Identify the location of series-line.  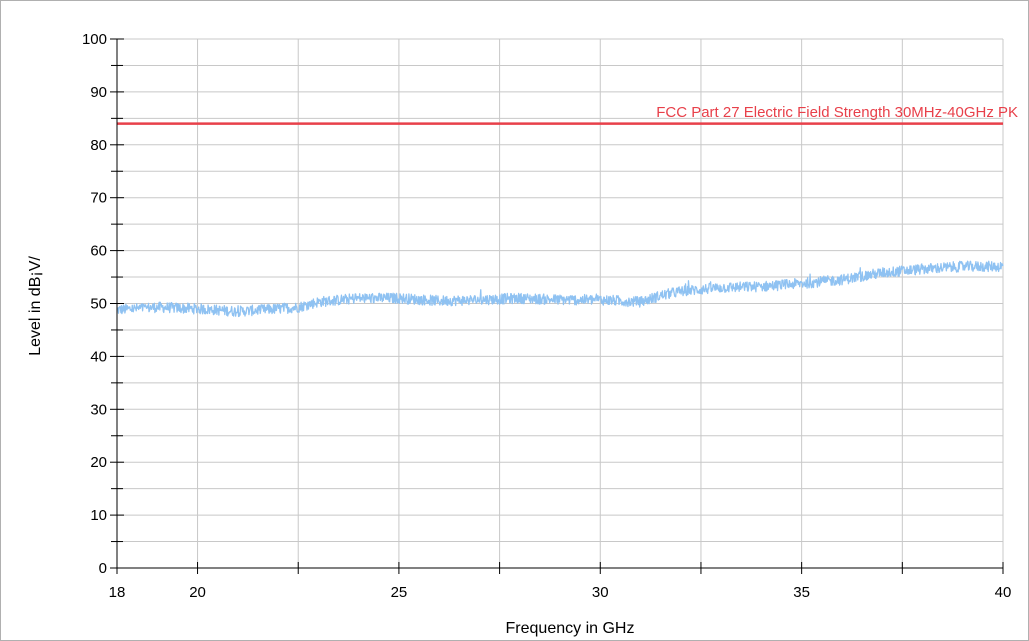
(560, 289).